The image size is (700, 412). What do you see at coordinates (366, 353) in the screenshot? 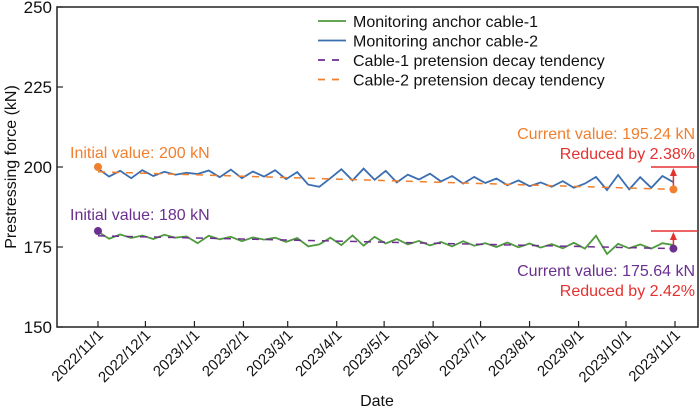
I see `x-tick-label: 2023/5/1` at bounding box center [366, 353].